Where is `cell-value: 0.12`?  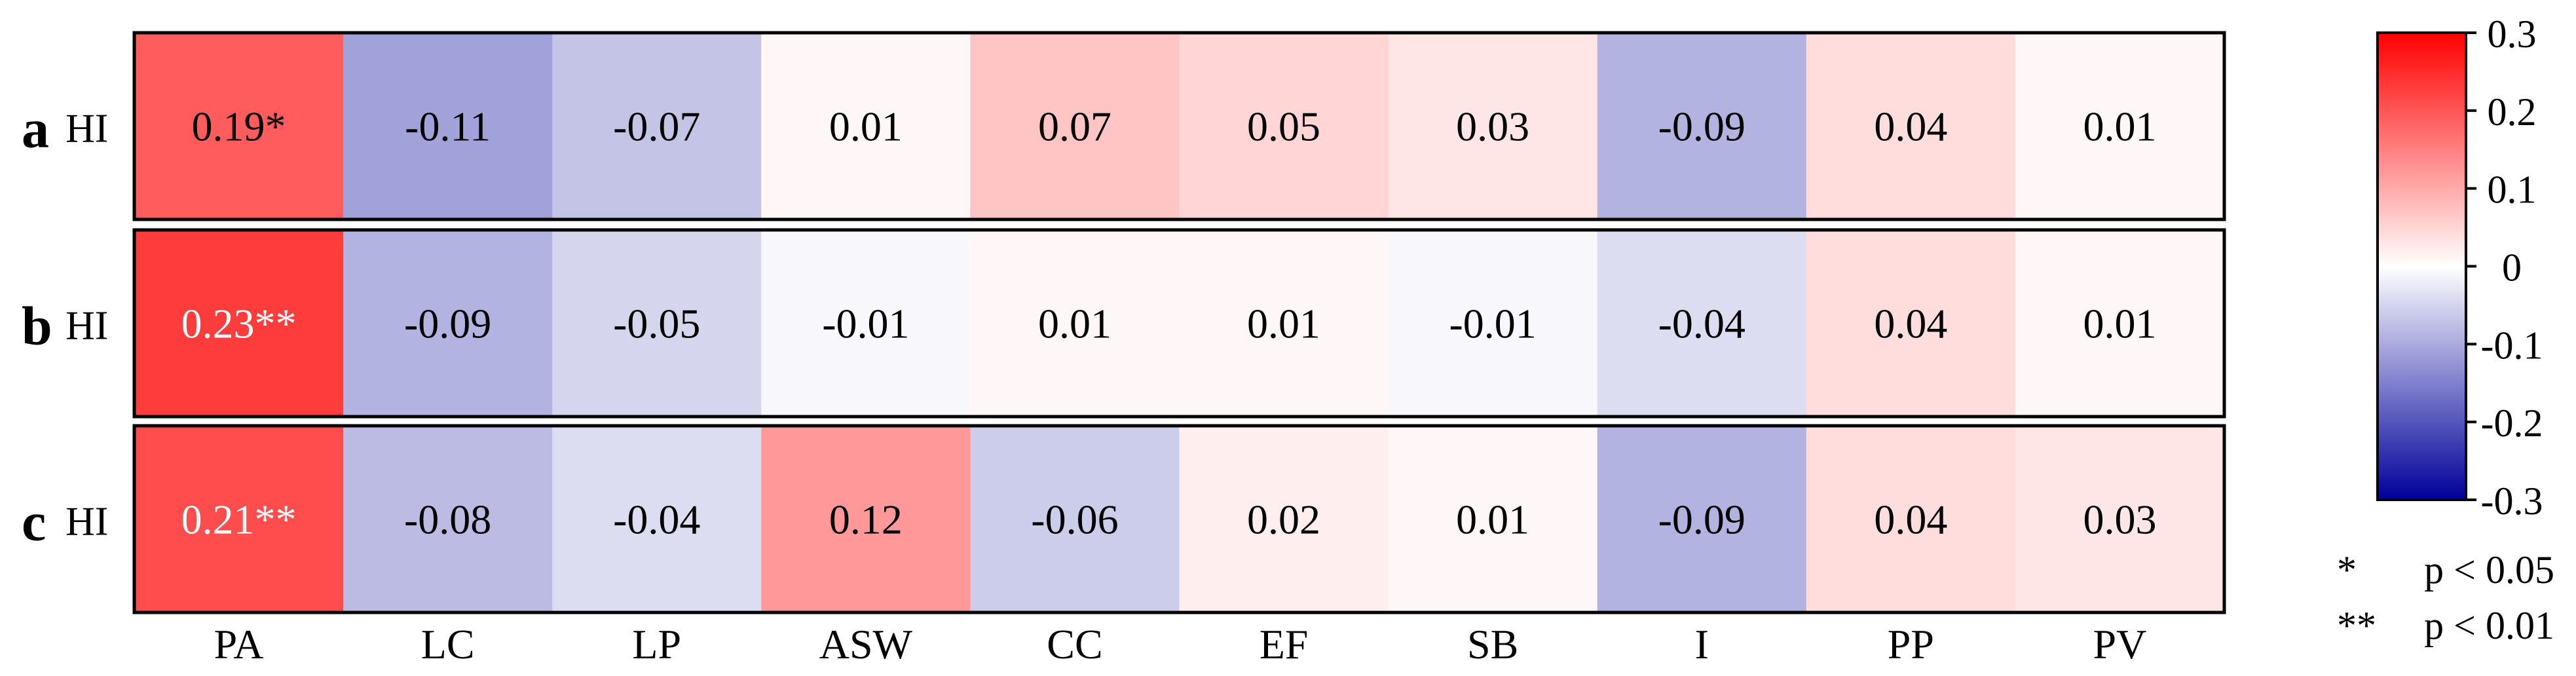 cell-value: 0.12 is located at coordinates (866, 520).